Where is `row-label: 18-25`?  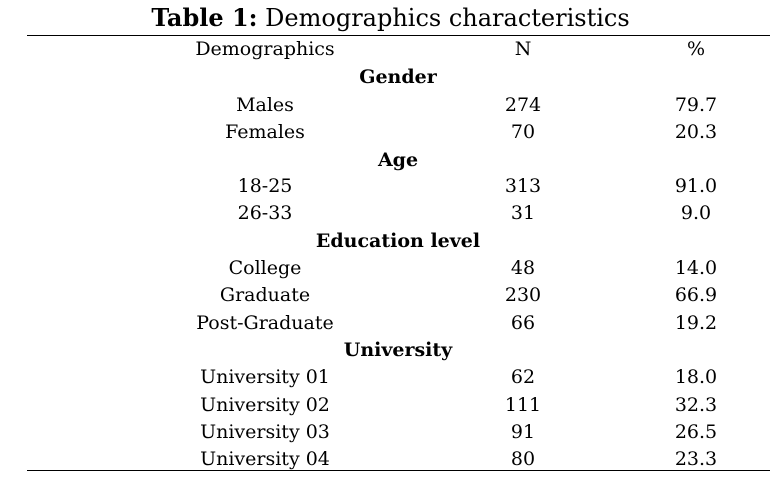 row-label: 18-25 is located at coordinates (265, 186).